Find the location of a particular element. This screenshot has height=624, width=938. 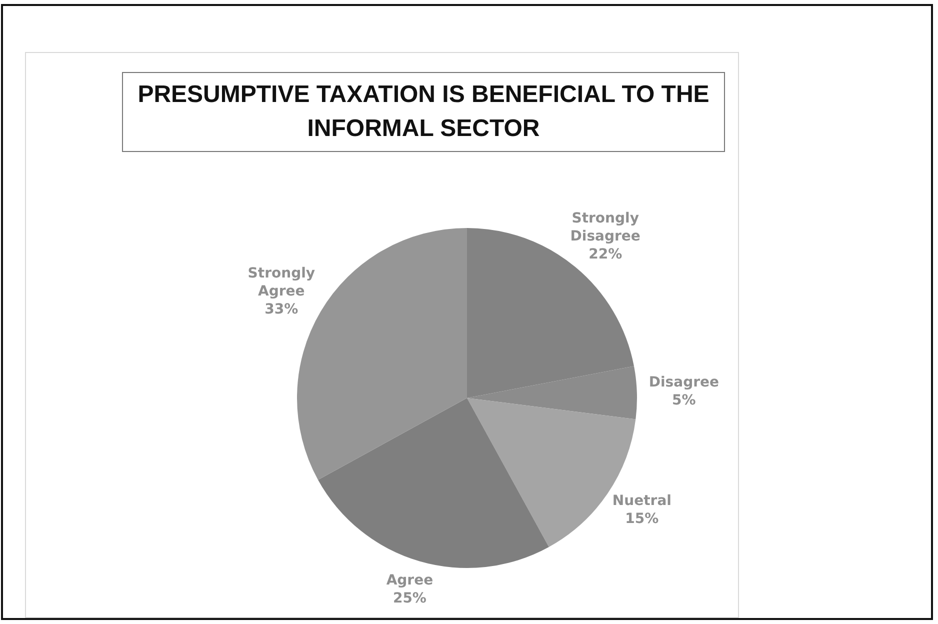

slice-label: Disagree is located at coordinates (684, 382).